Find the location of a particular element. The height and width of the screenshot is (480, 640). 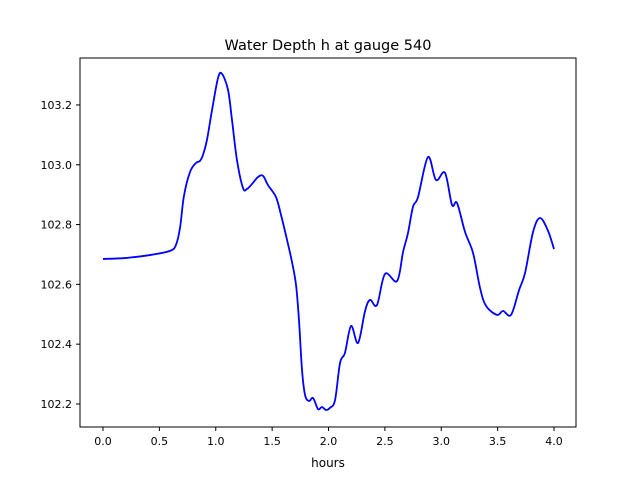

x-tick-label: 2.0 is located at coordinates (329, 441).